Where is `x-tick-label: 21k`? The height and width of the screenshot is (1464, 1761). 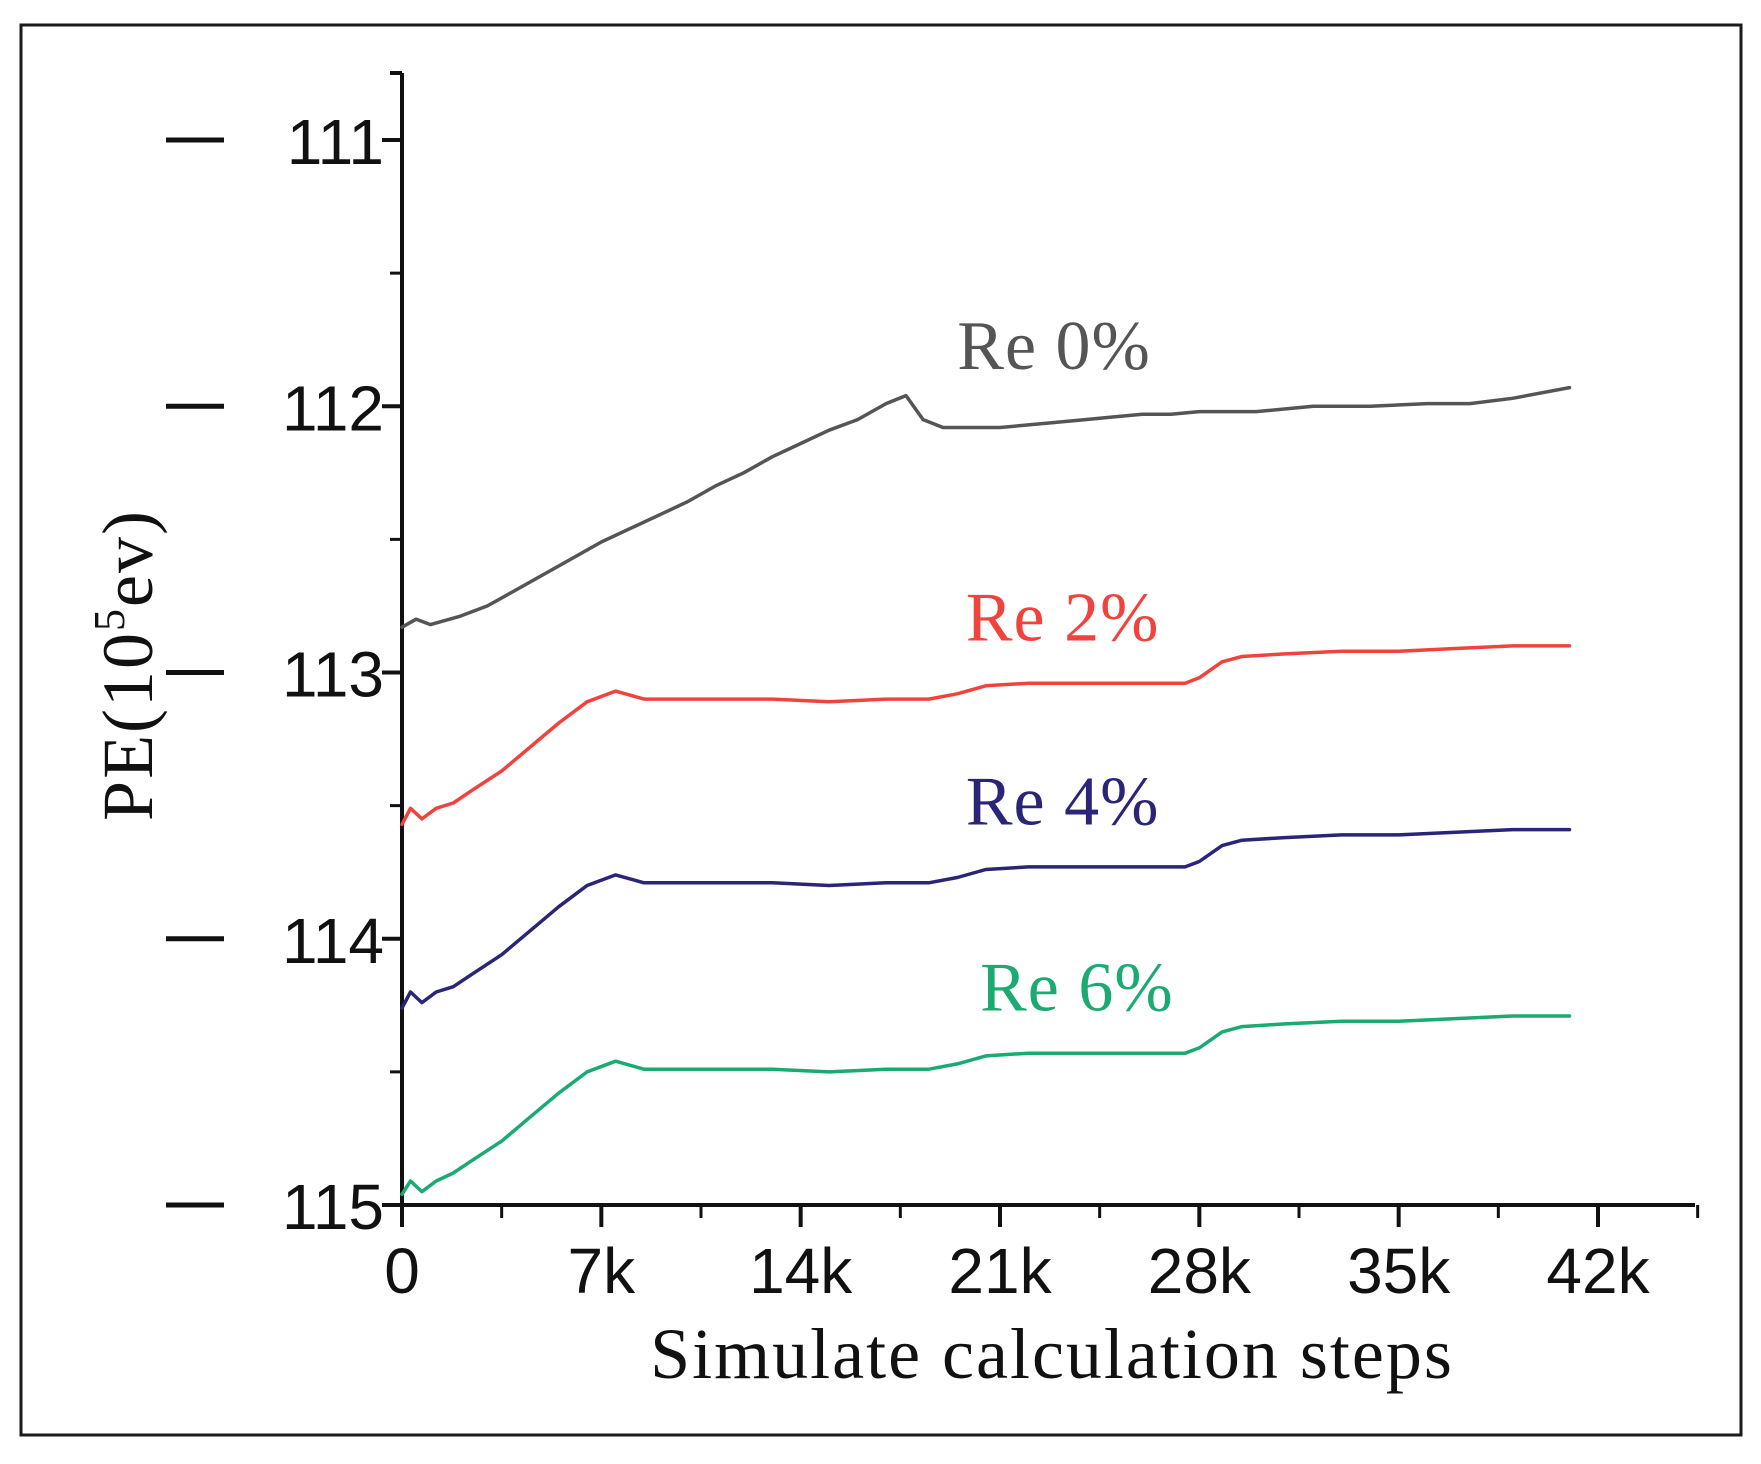
x-tick-label: 21k is located at coordinates (1000, 1271).